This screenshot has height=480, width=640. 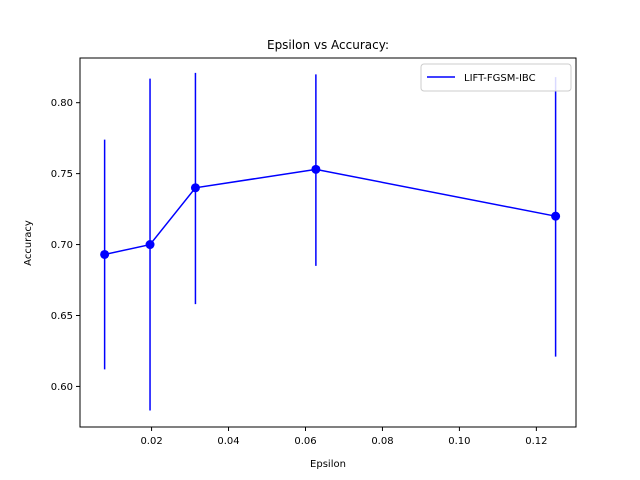 I want to click on x-tick-label: 0.02, so click(x=151, y=441).